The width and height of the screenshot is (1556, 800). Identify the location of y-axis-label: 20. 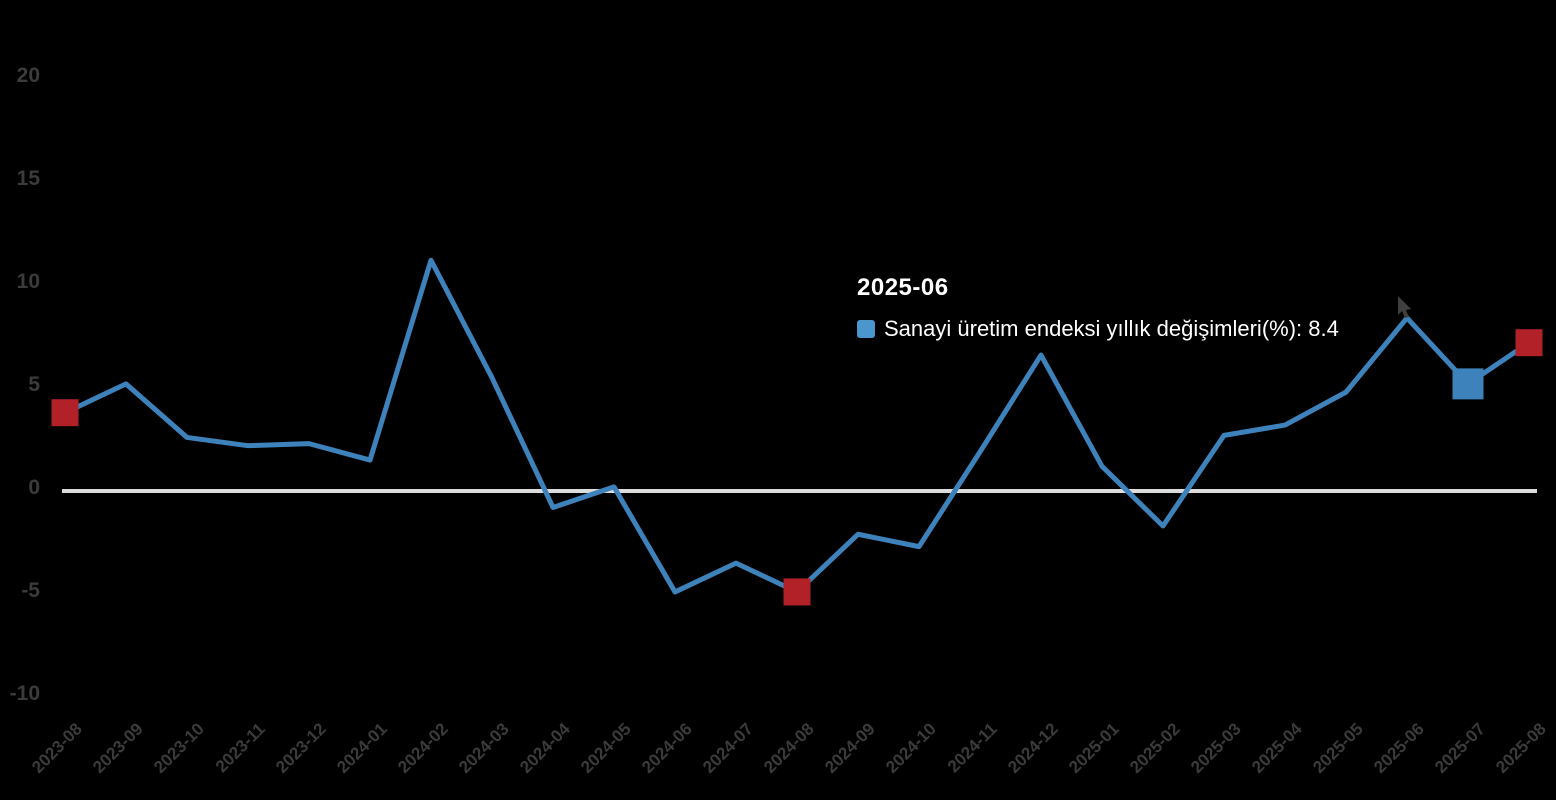
(28, 75).